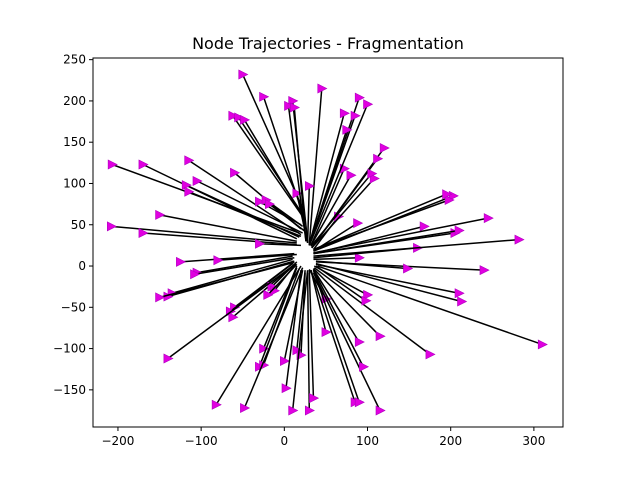  What do you see at coordinates (117, 441) in the screenshot?
I see `x-tick-label: −200` at bounding box center [117, 441].